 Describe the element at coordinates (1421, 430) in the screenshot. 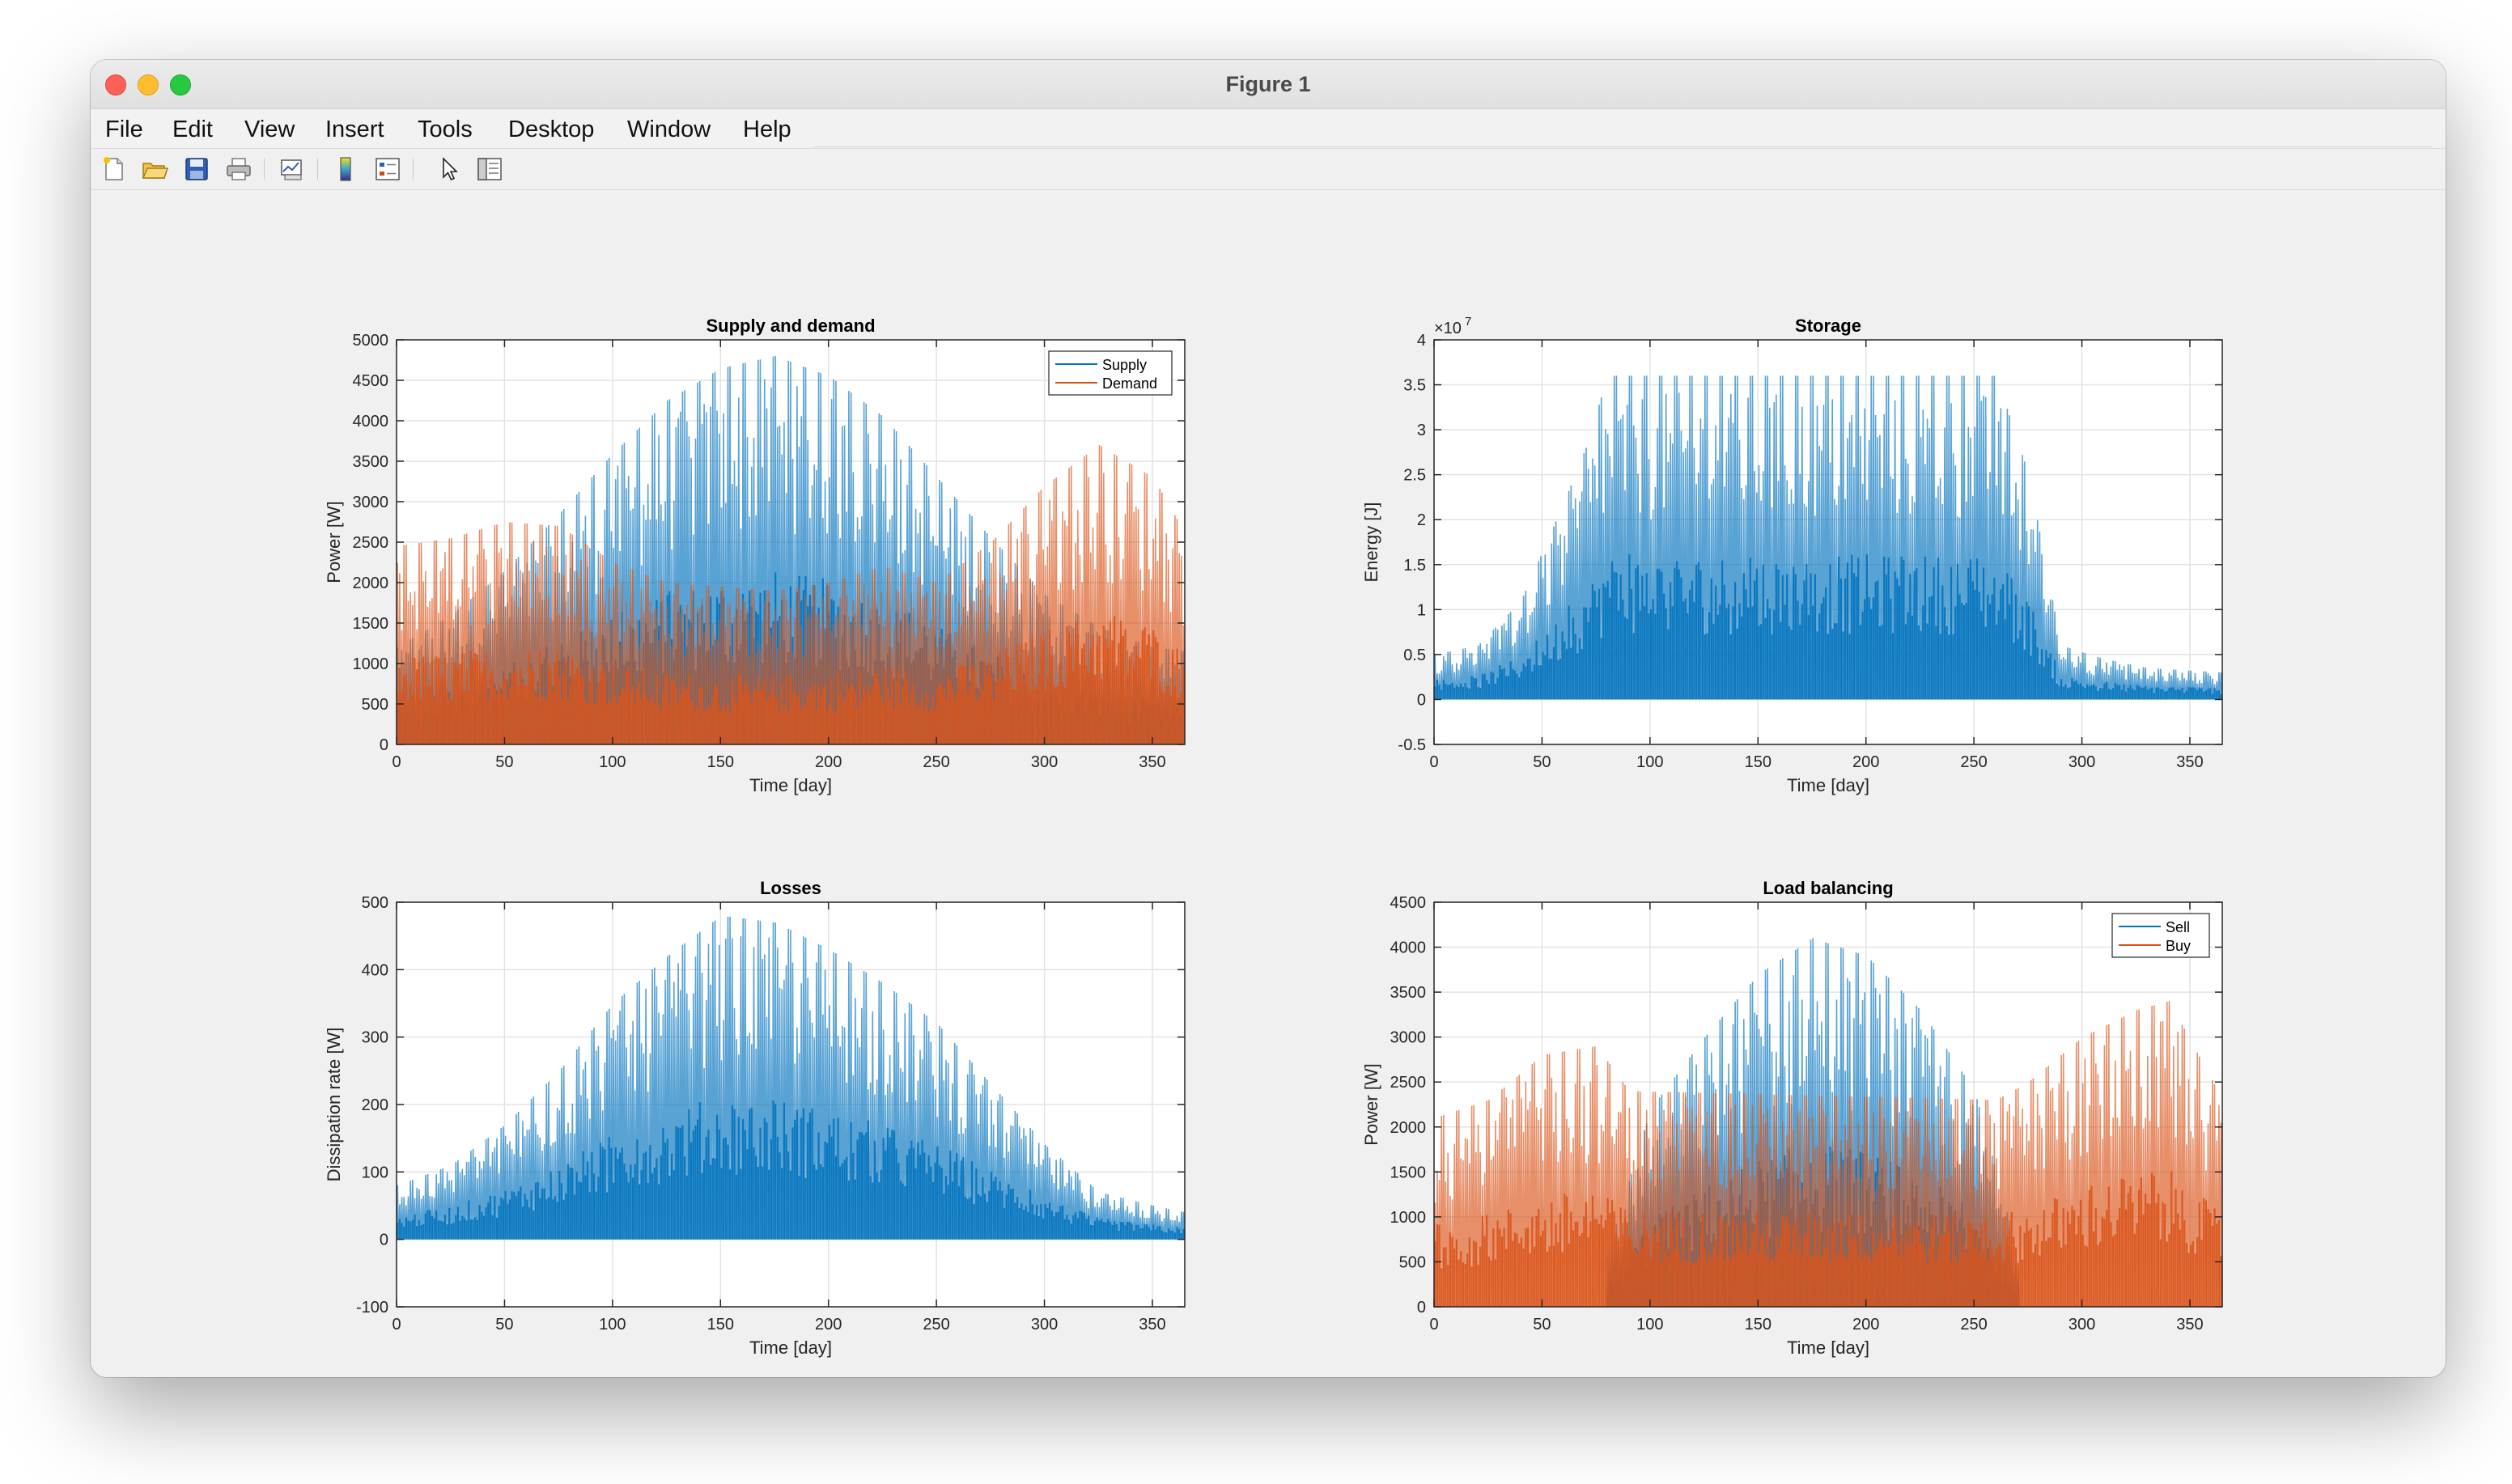

I see `y-tick-label: 3` at that location.